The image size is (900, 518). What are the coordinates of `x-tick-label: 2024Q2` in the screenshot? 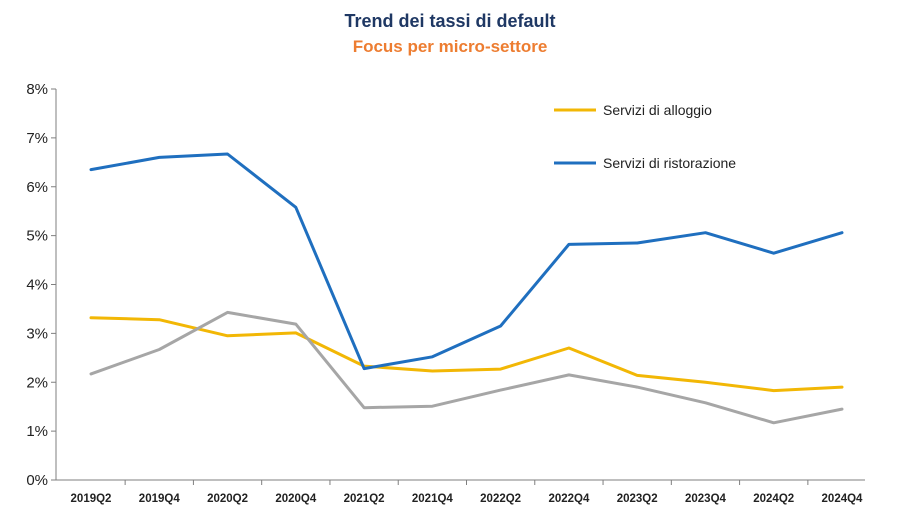 It's located at (773, 499).